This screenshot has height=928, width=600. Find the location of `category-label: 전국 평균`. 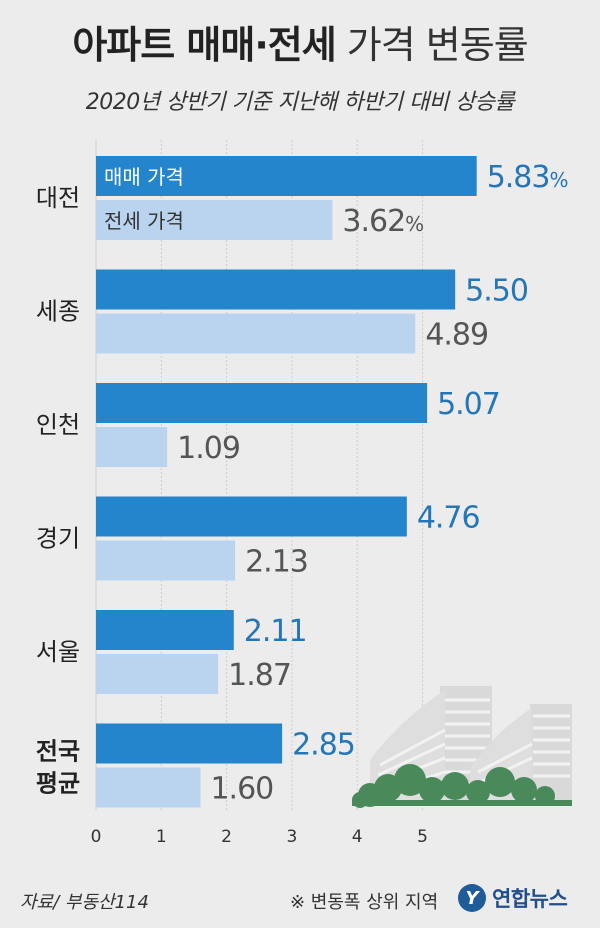

category-label: 전국 평균 is located at coordinates (58, 768).